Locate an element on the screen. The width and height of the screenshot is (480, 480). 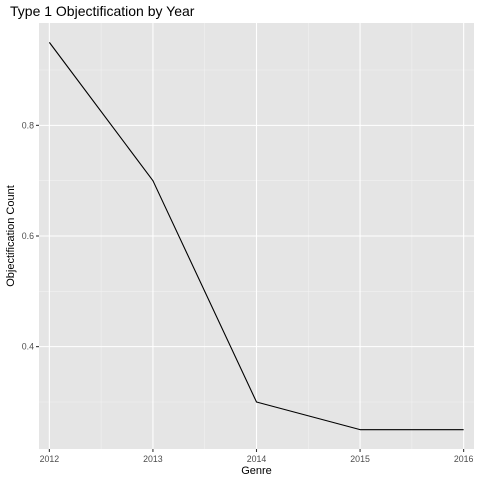
y-axis: 0.4 0.6 0.8 is located at coordinates (30, 236).